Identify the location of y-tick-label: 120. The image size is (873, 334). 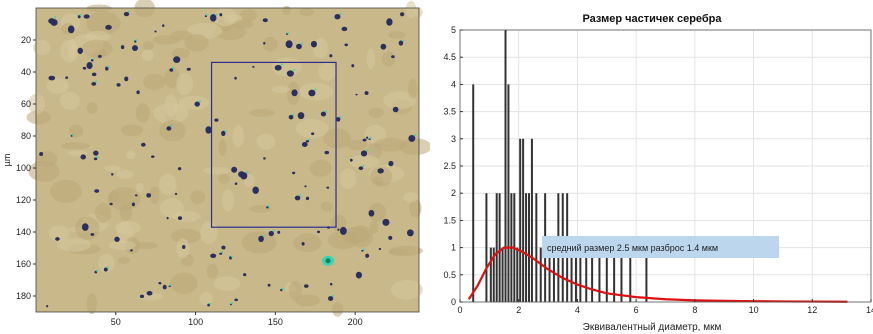
(23, 200).